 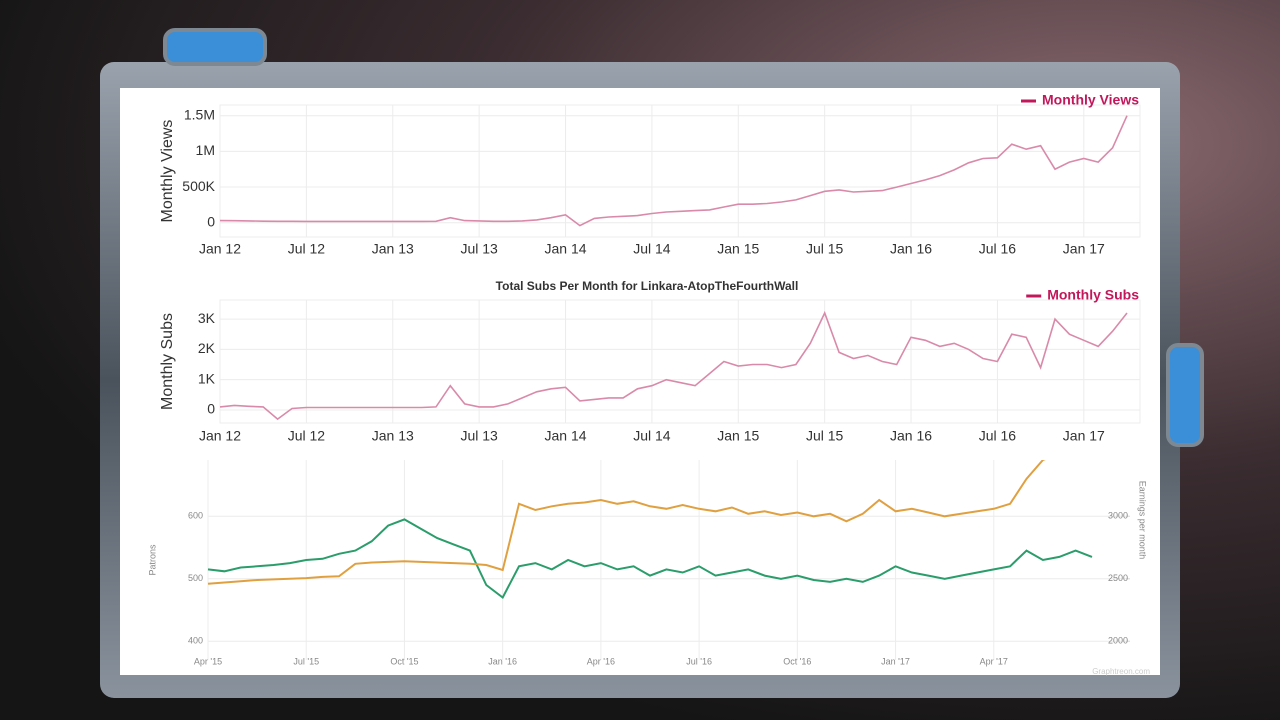 What do you see at coordinates (208, 661) in the screenshot?
I see `x-tick-label: Apr '15` at bounding box center [208, 661].